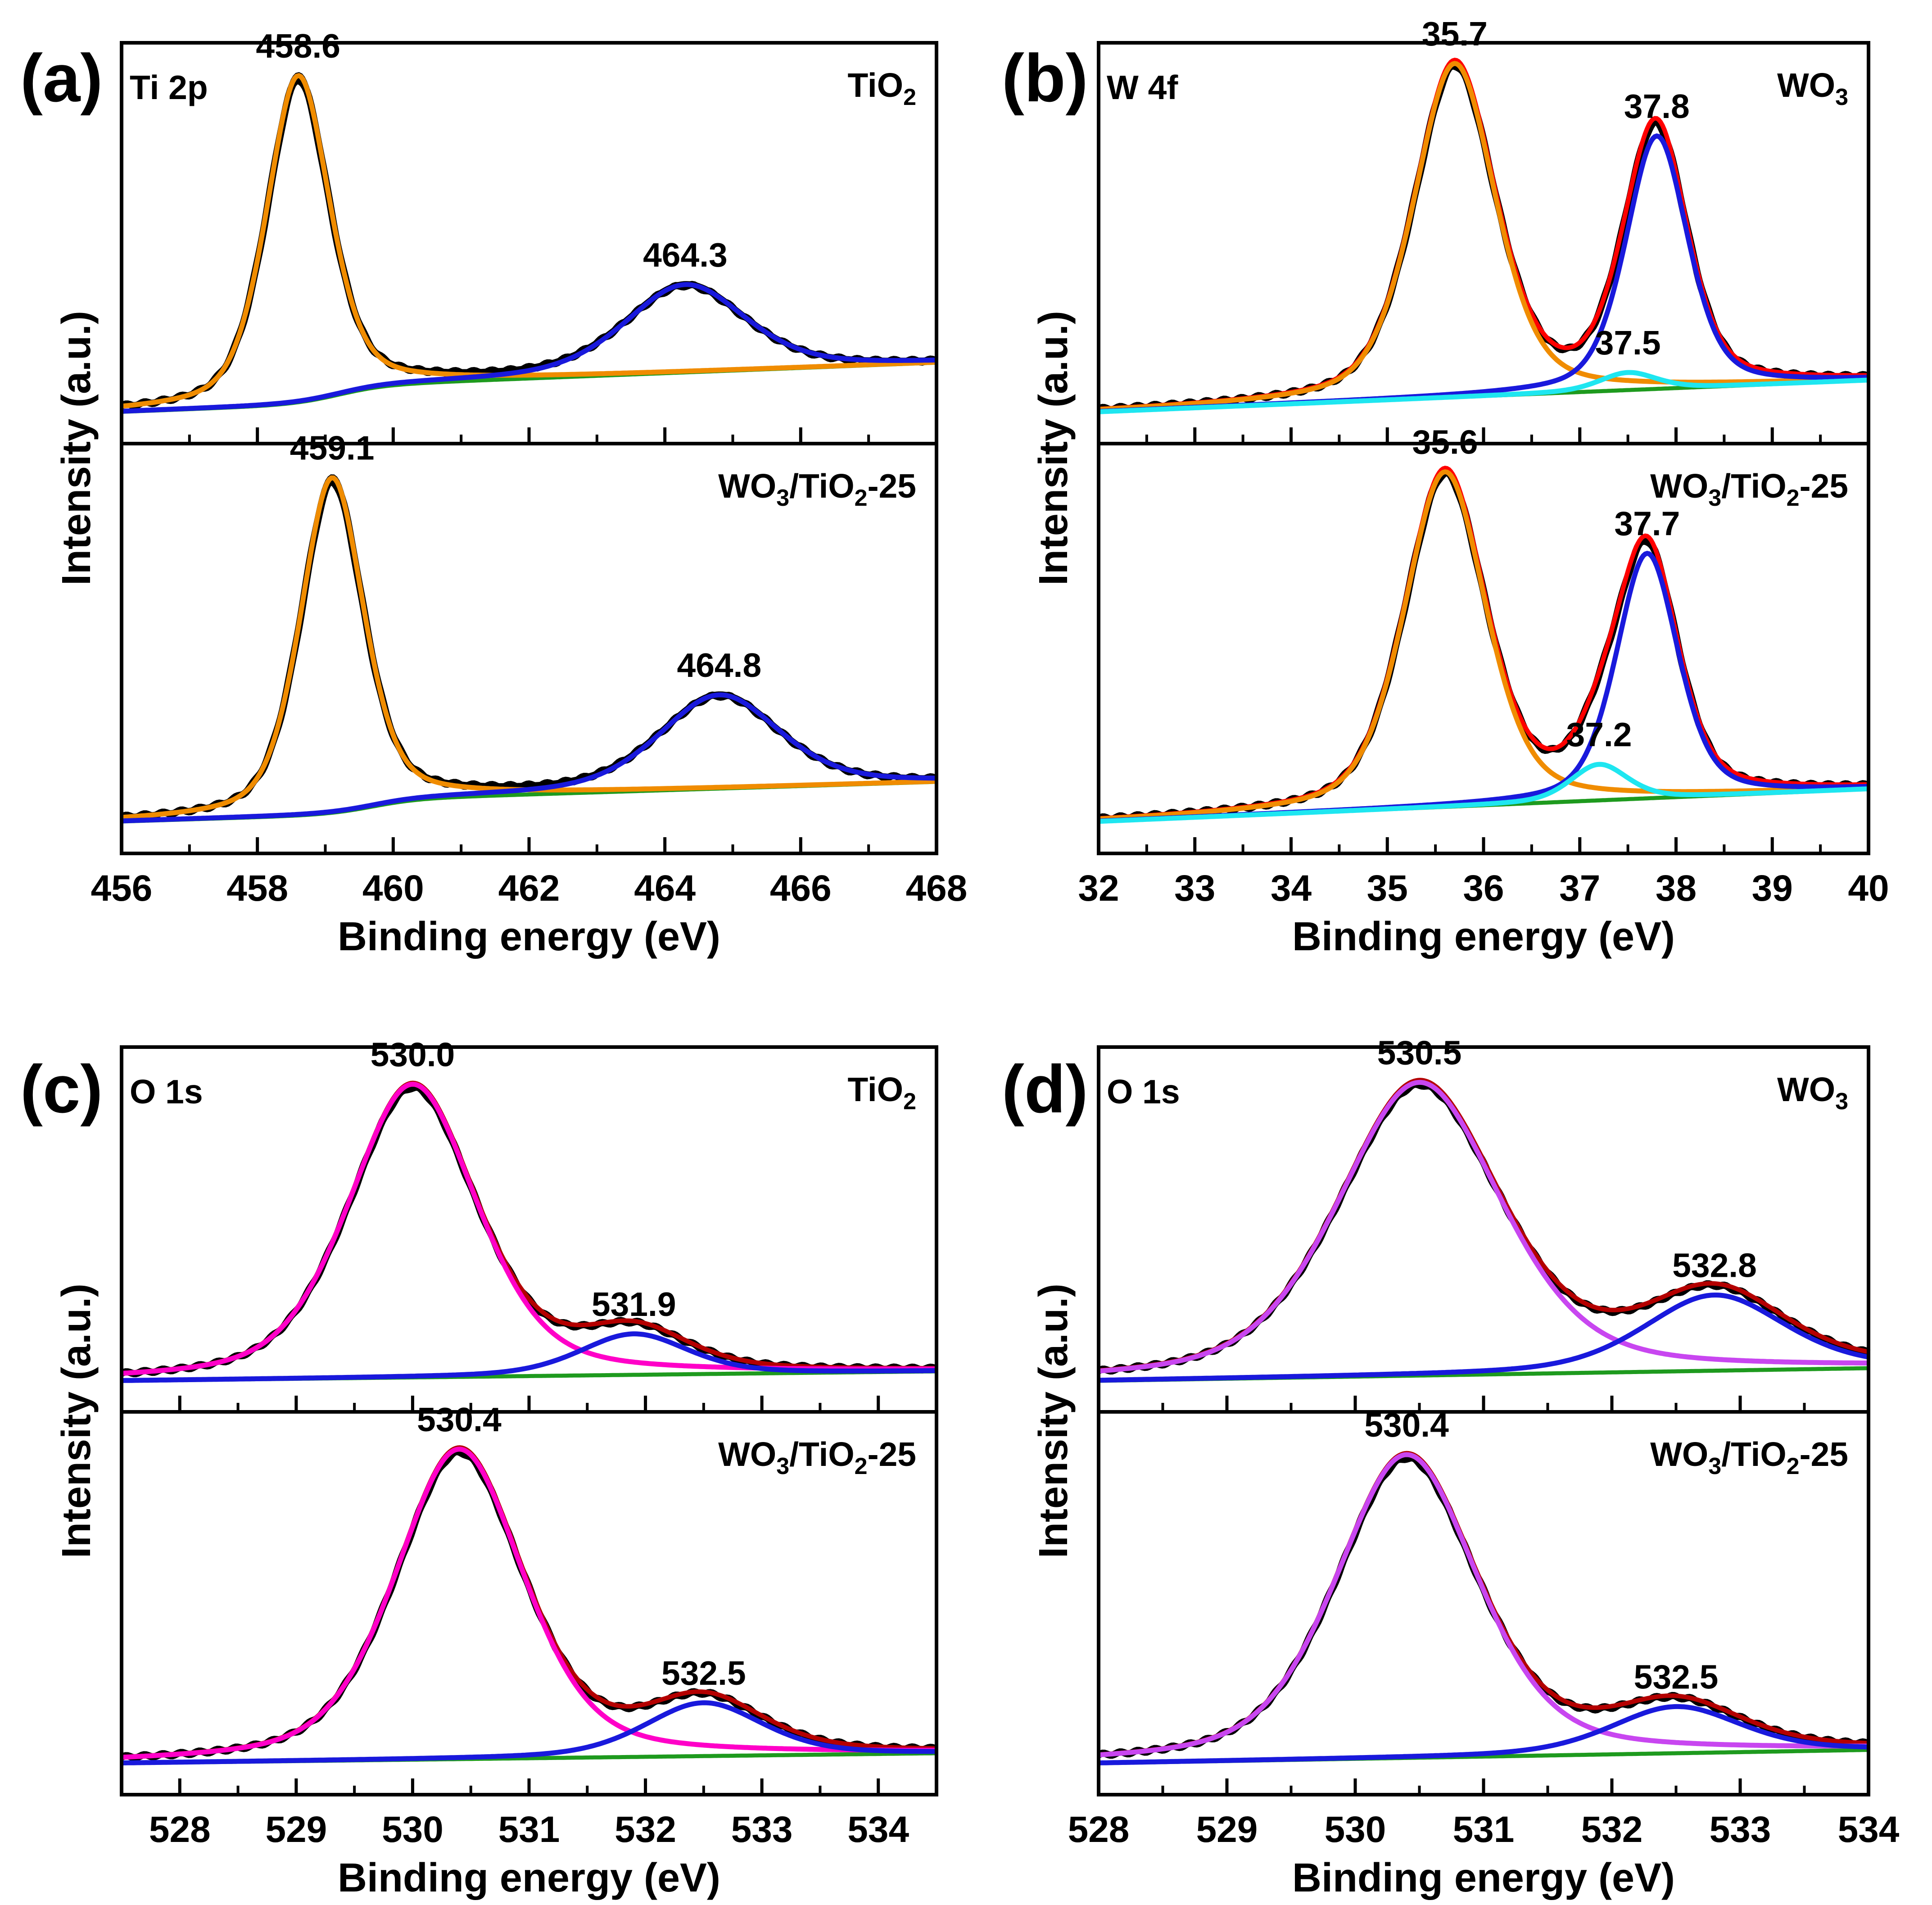  I want to click on panel-label: (c), so click(61, 1089).